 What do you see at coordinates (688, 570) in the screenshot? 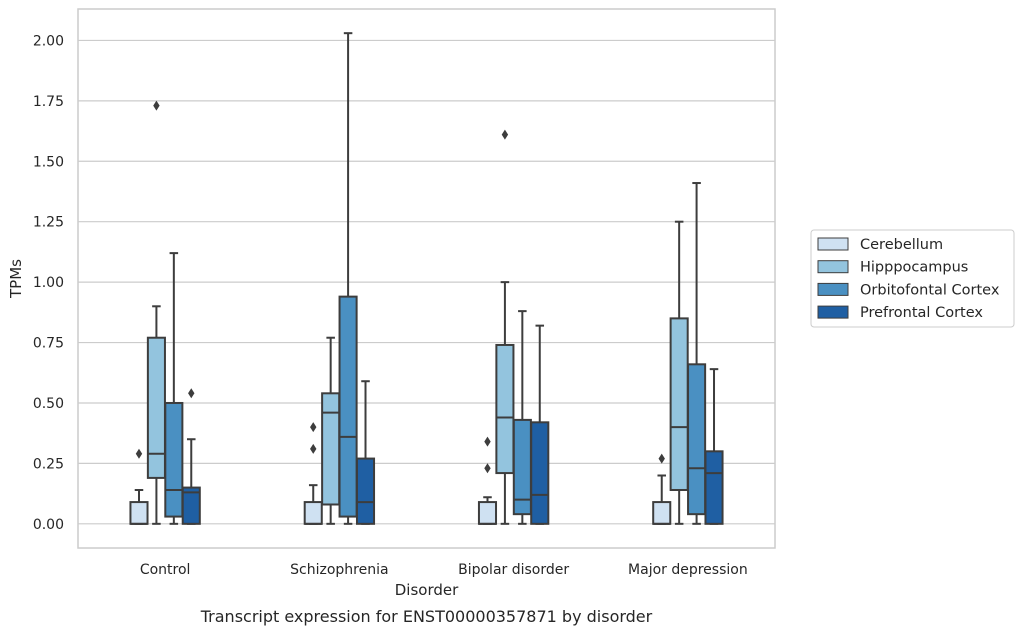
I see `x-tick-label: Major depression` at bounding box center [688, 570].